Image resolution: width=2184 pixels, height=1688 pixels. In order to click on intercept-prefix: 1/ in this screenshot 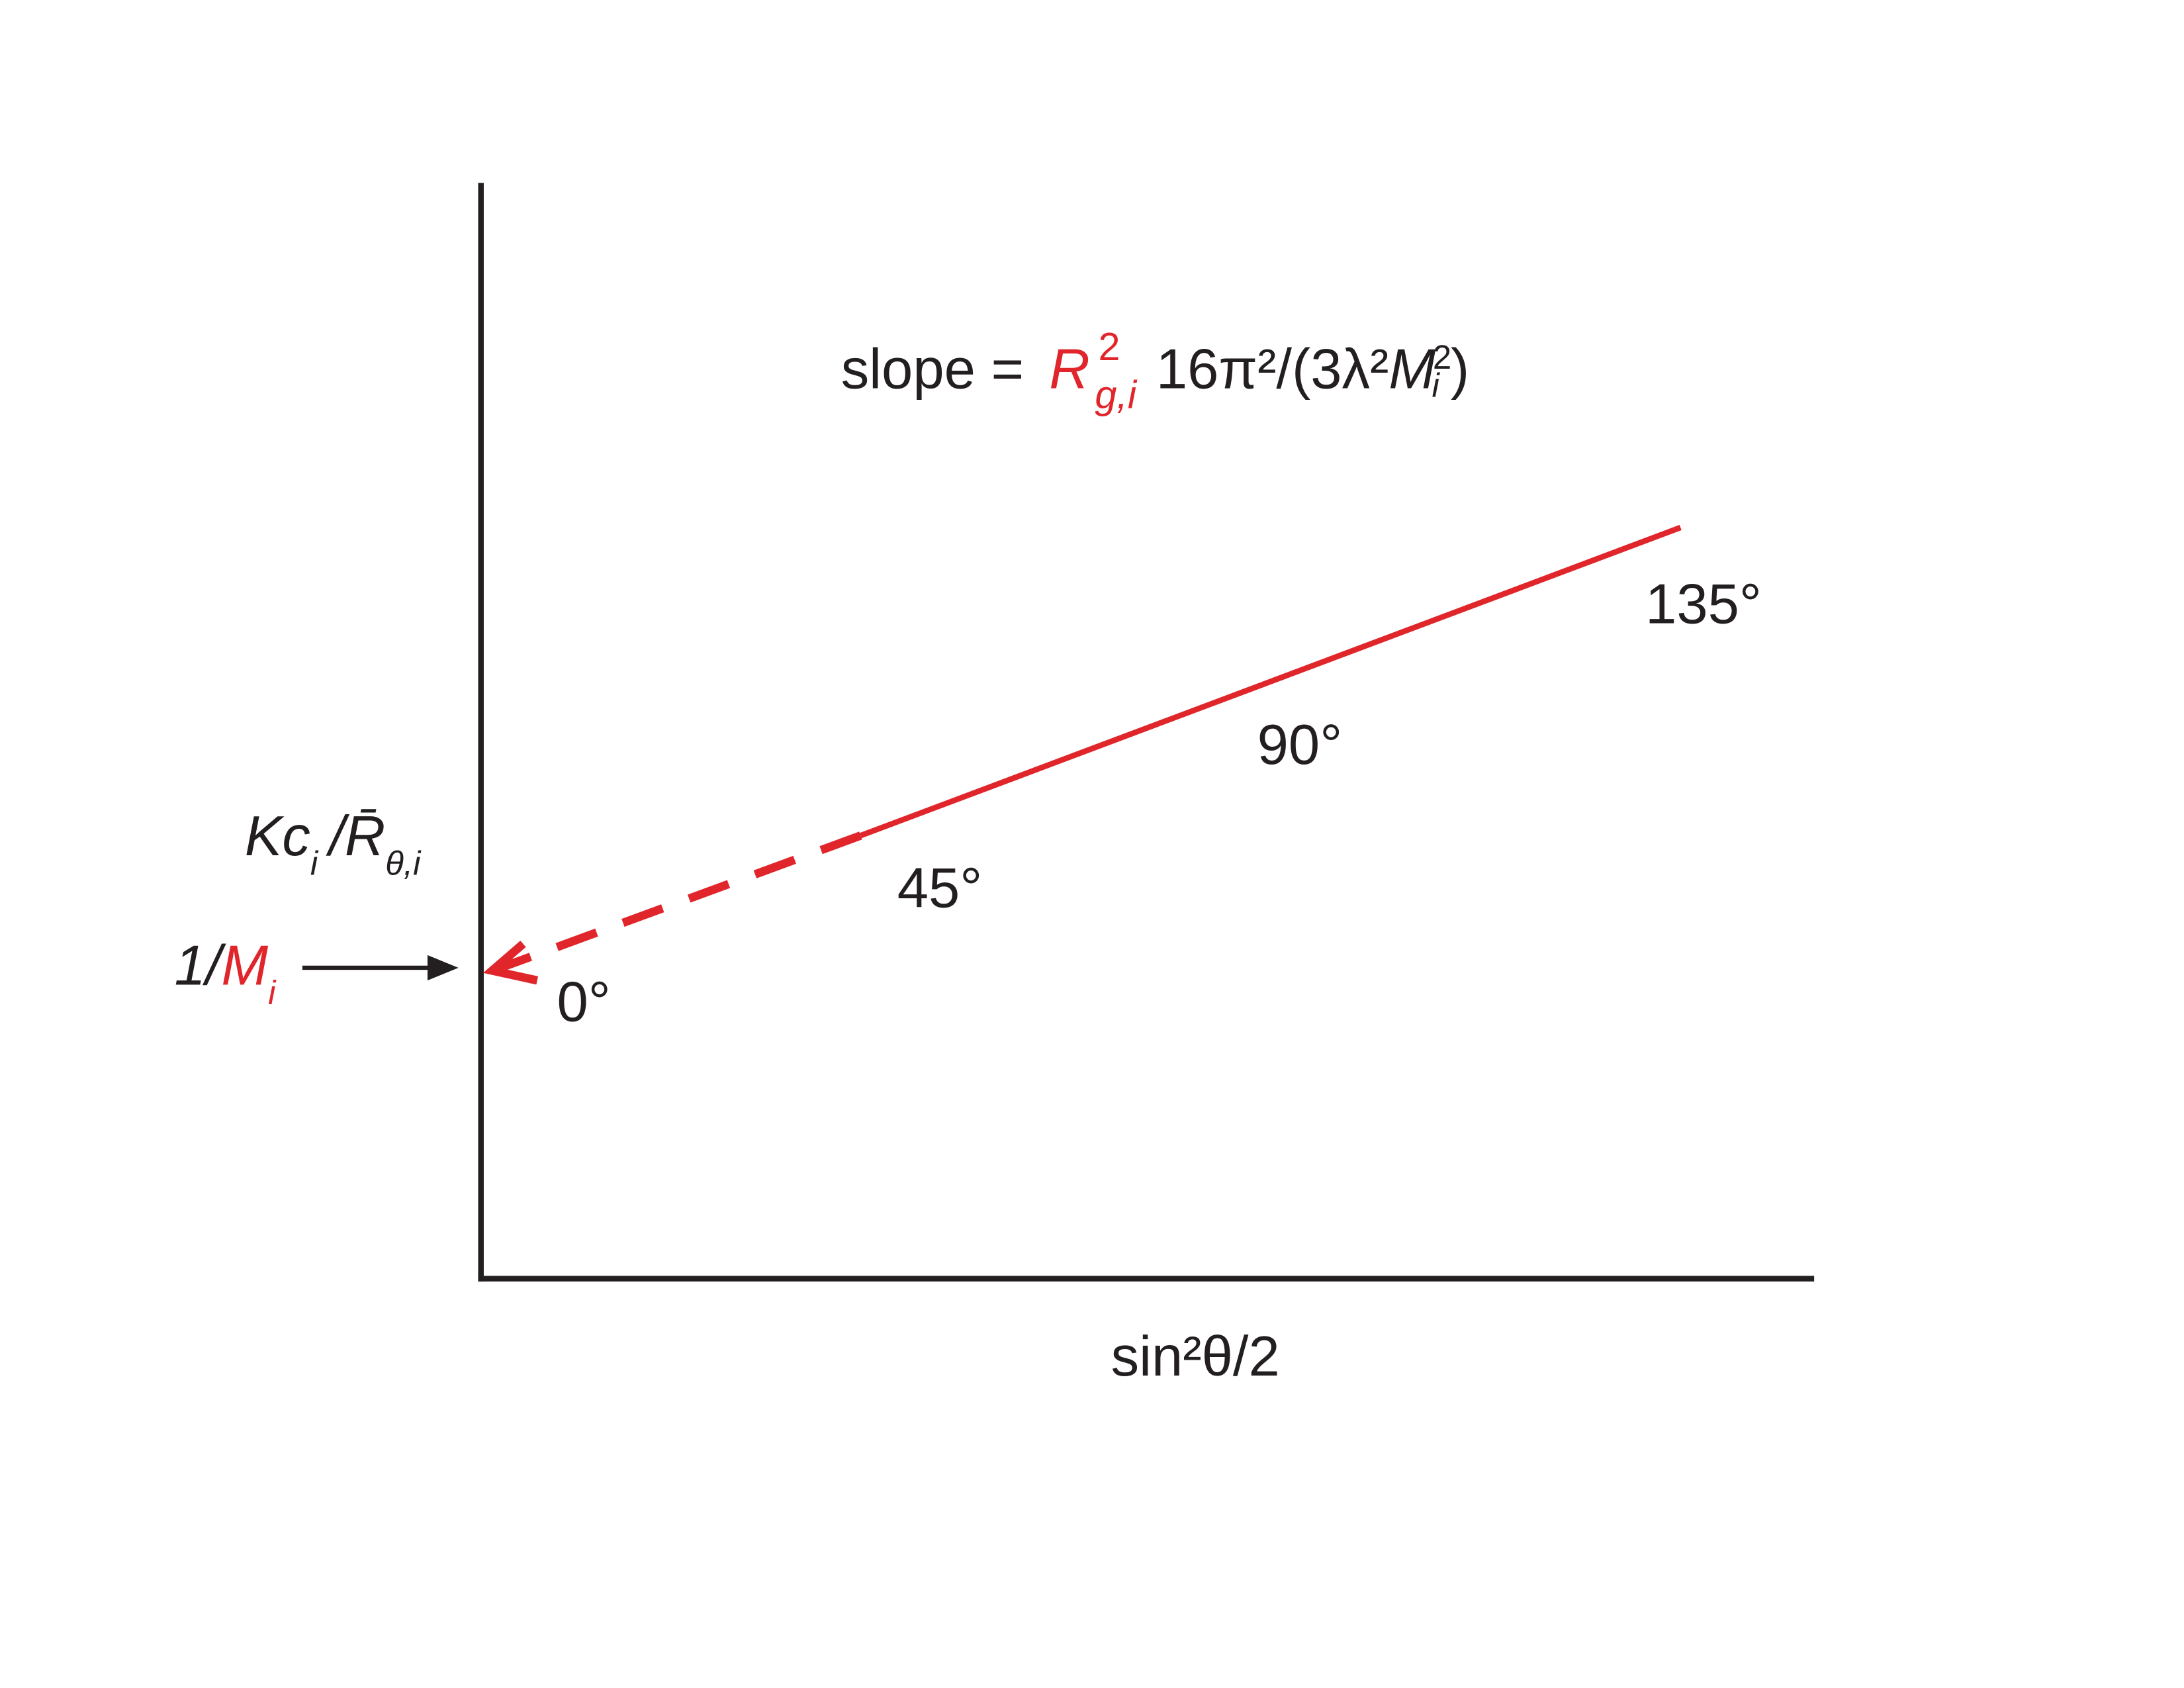, I will do `click(200, 965)`.